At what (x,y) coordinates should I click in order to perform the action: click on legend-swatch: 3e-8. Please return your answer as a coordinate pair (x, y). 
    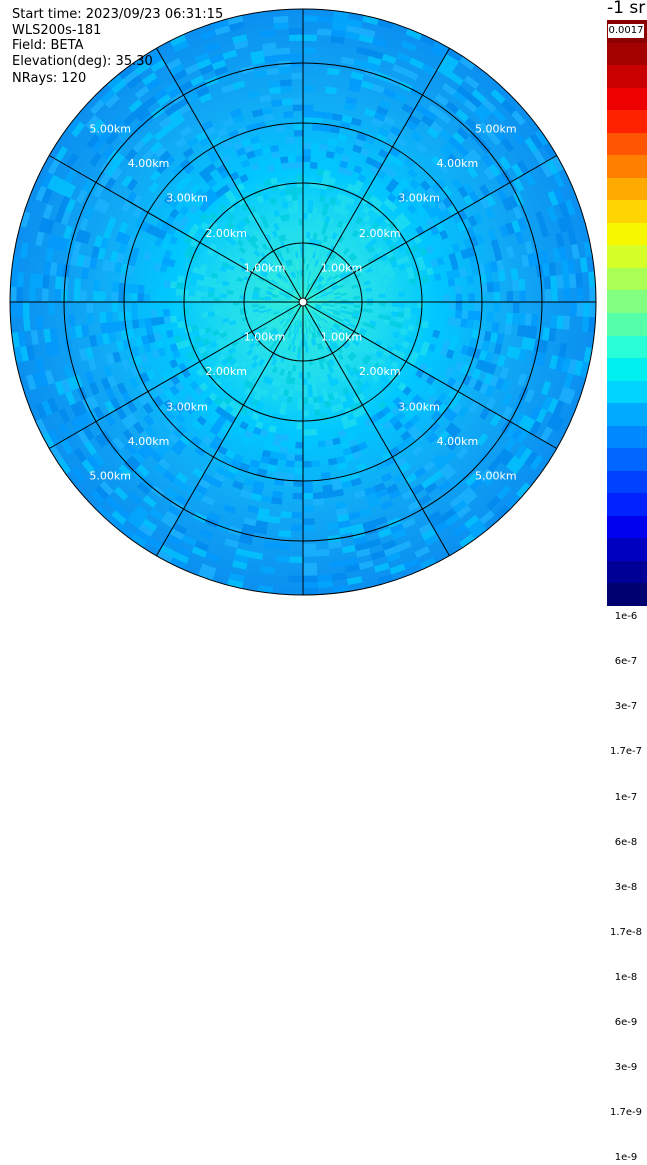
    Looking at the image, I should click on (627, 671).